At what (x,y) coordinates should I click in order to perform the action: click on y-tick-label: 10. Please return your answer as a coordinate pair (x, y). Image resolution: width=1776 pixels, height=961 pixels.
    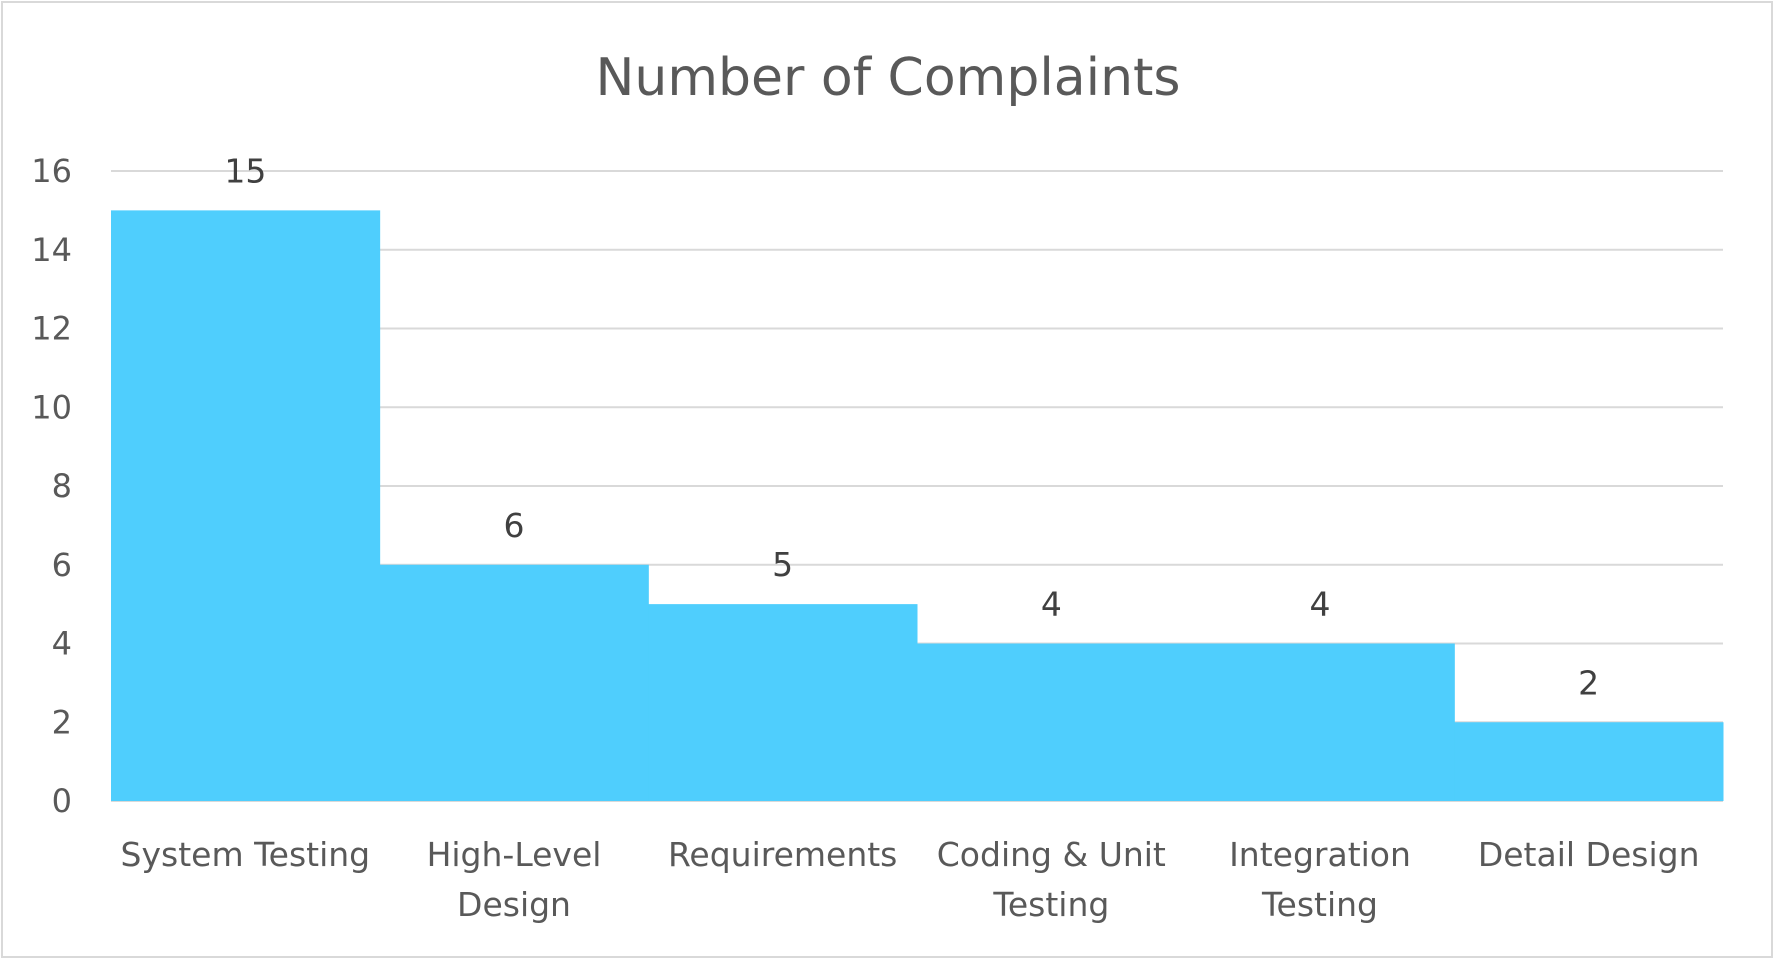
    Looking at the image, I should click on (51, 407).